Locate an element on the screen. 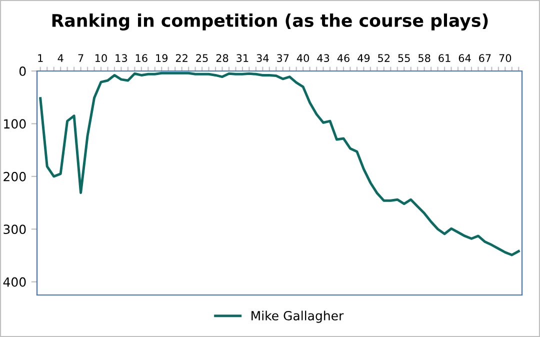 This screenshot has width=540, height=337. x-tick-label: 58 is located at coordinates (424, 58).